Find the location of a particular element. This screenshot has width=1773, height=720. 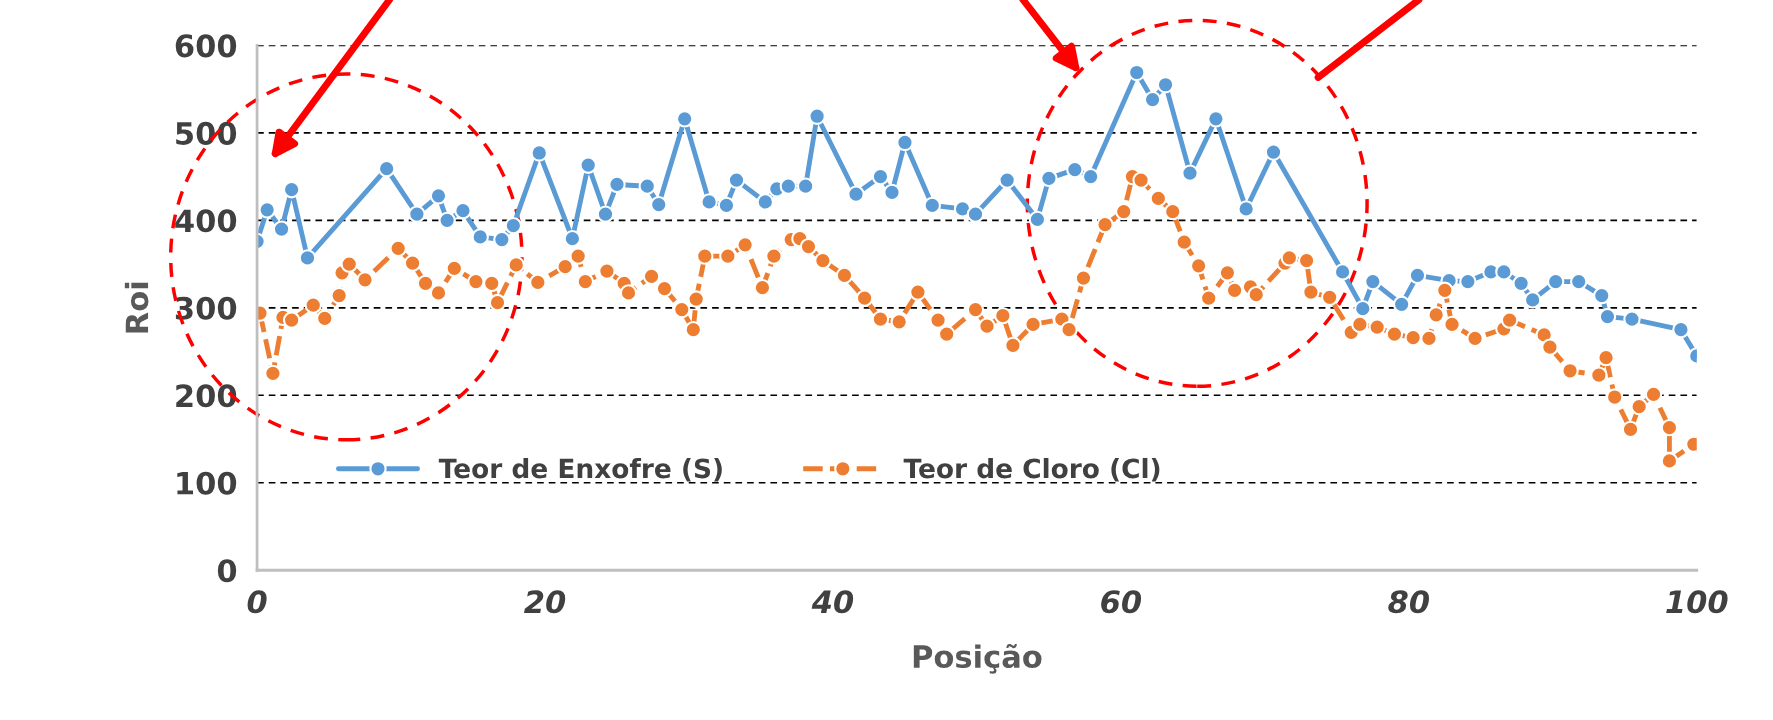

x-tick-label: 20 is located at coordinates (545, 602).